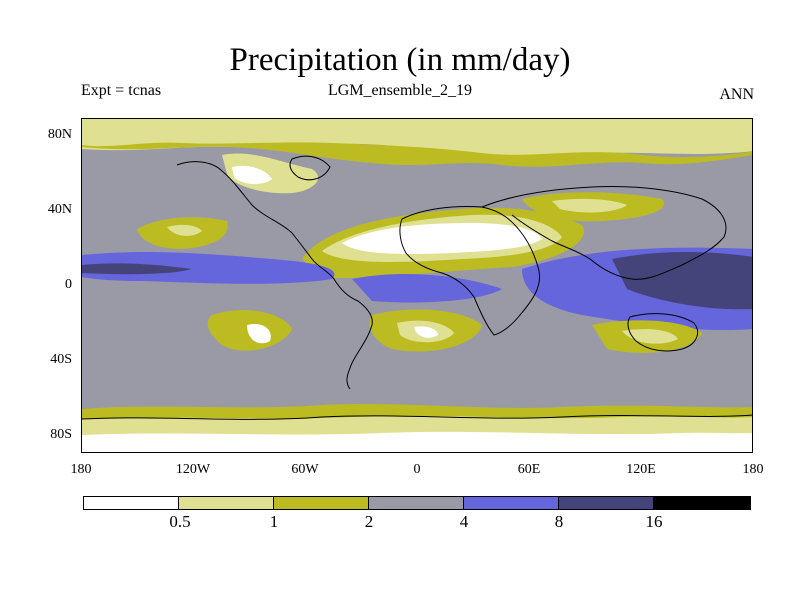 The height and width of the screenshot is (600, 800). What do you see at coordinates (442, 238) in the screenshot?
I see `sahara-core` at bounding box center [442, 238].